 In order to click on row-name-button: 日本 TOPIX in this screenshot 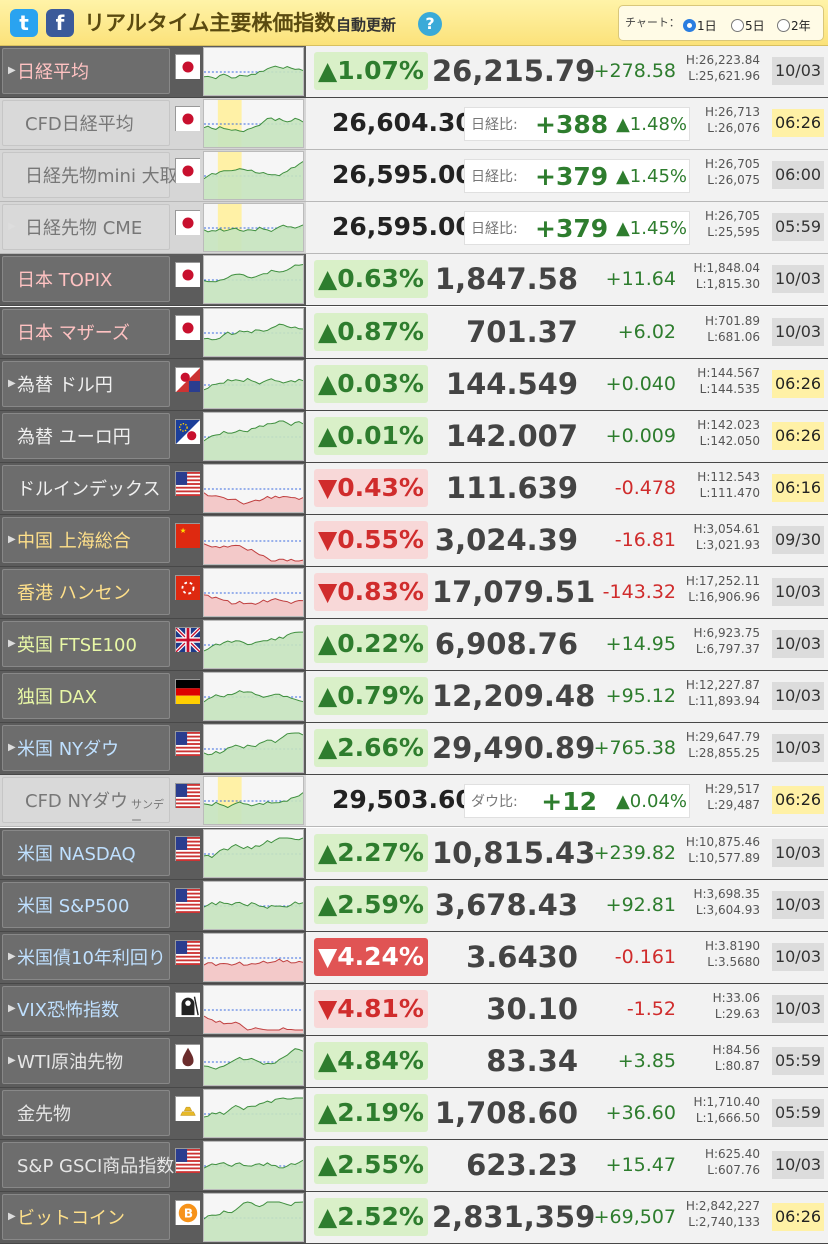, I will do `click(86, 279)`.